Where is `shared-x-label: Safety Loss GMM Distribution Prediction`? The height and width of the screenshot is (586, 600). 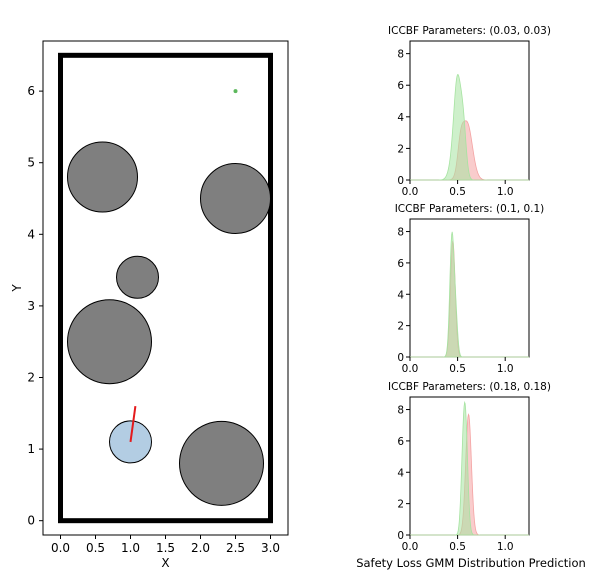
shared-x-label: Safety Loss GMM Distribution Prediction is located at coordinates (471, 563).